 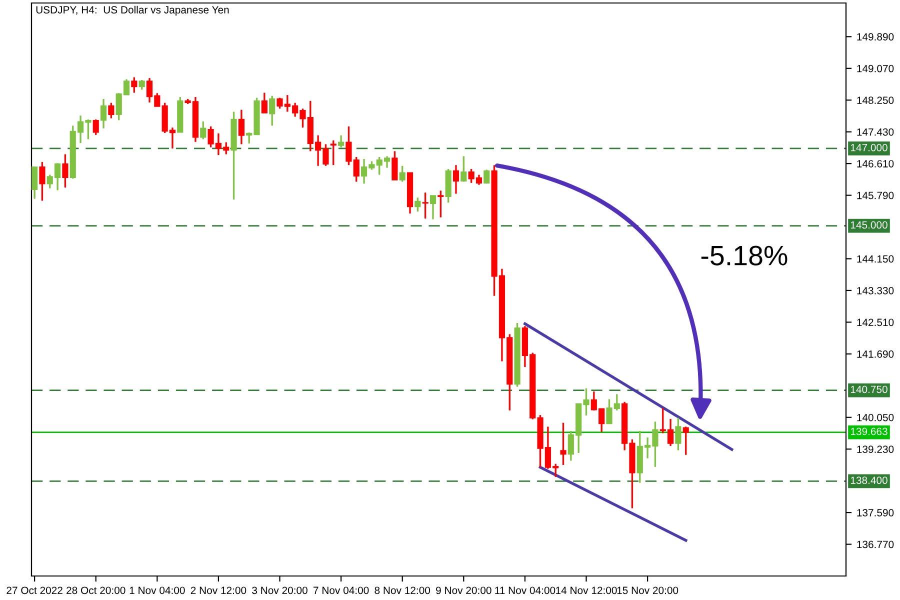 I want to click on y-tick-label: 149.890, so click(x=875, y=37).